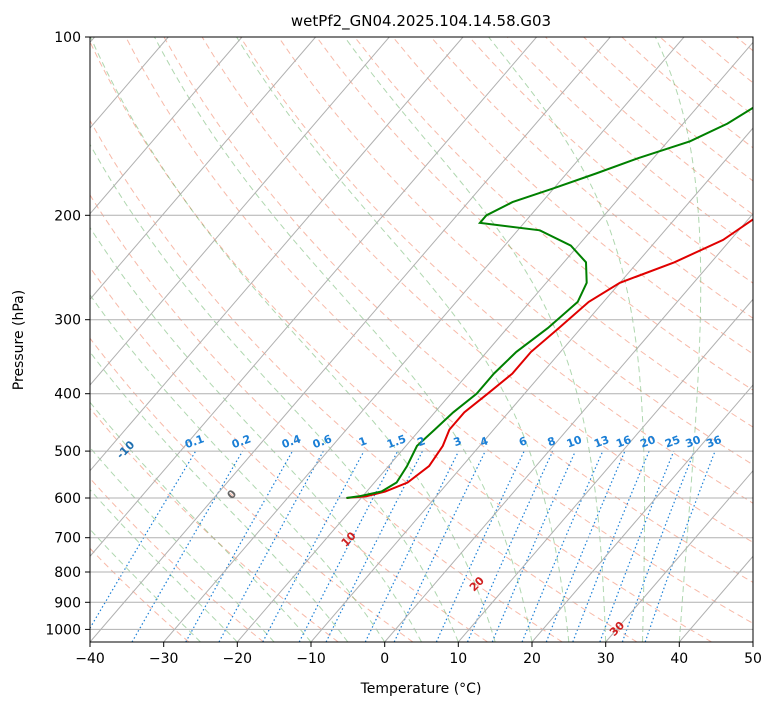  Describe the element at coordinates (606, 659) in the screenshot. I see `x-tick-label: 30` at that location.